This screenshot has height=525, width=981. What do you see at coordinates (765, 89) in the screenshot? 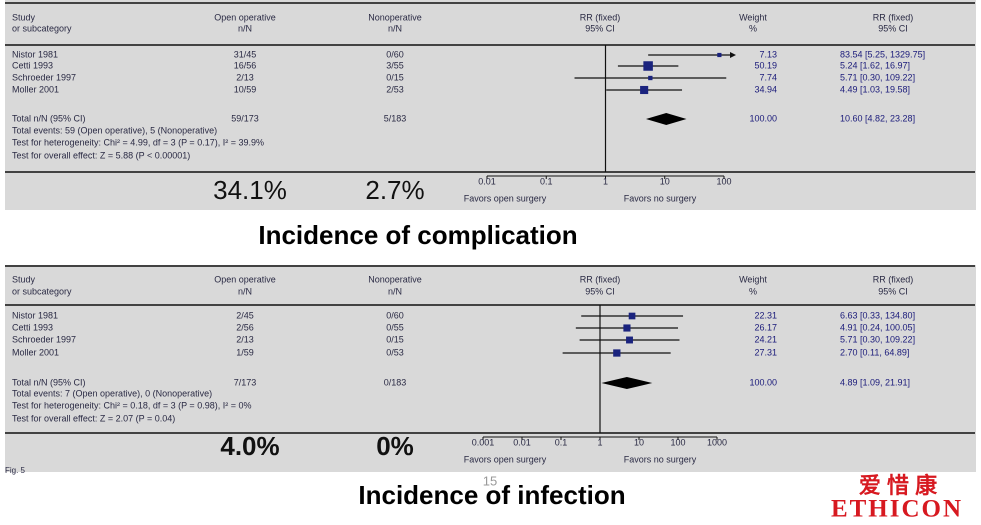
I see `weight: 34.94` at bounding box center [765, 89].